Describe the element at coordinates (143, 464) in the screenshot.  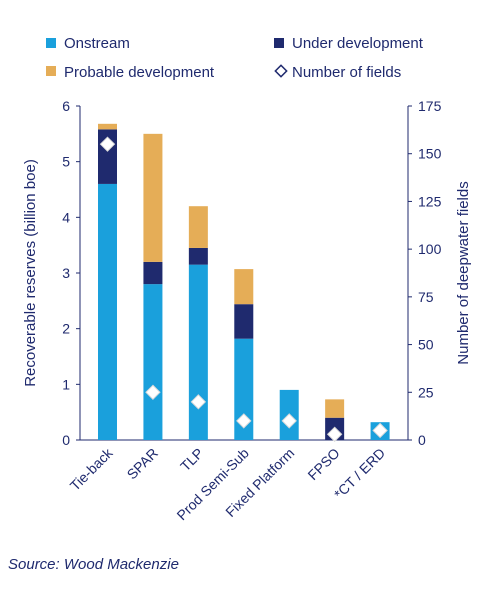
I see `category-label: SPAR` at that location.